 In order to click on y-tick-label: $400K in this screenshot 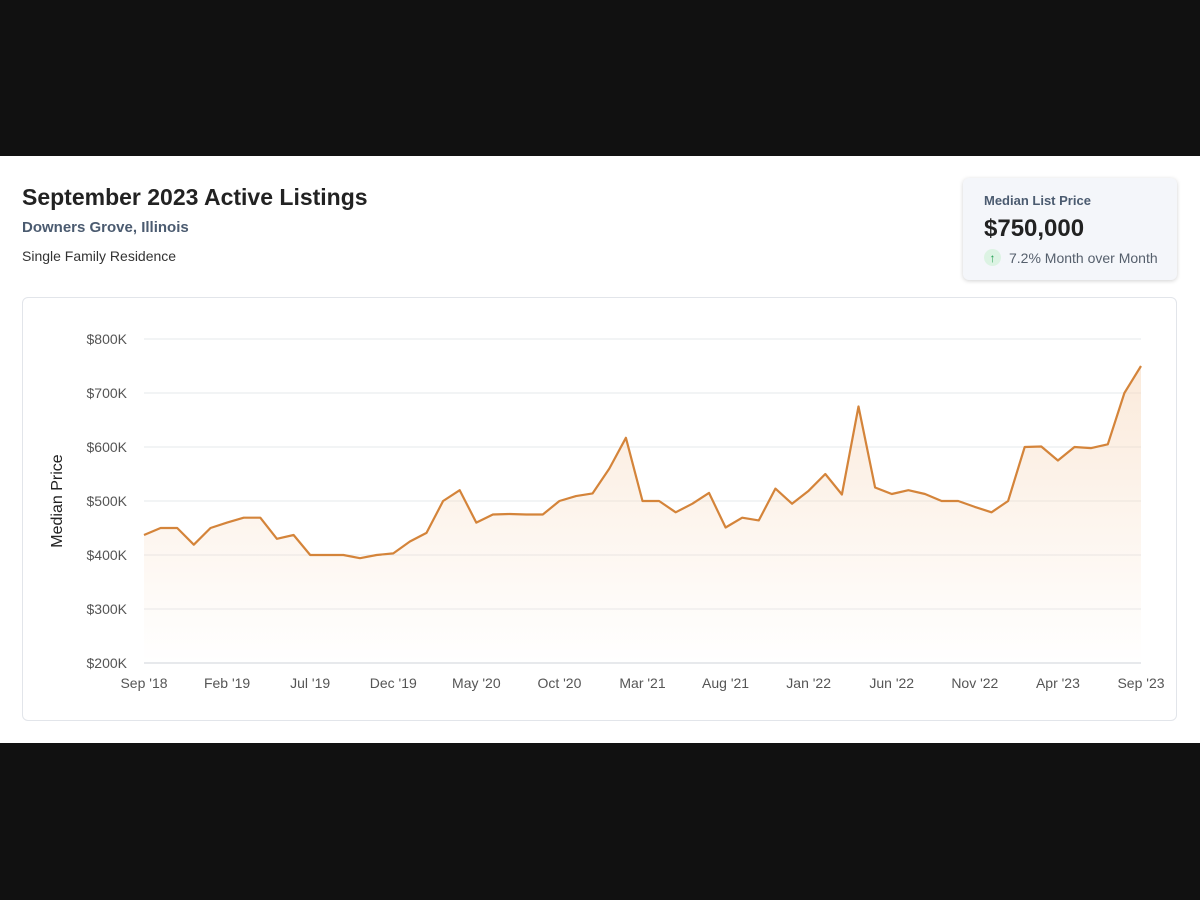, I will do `click(107, 555)`.